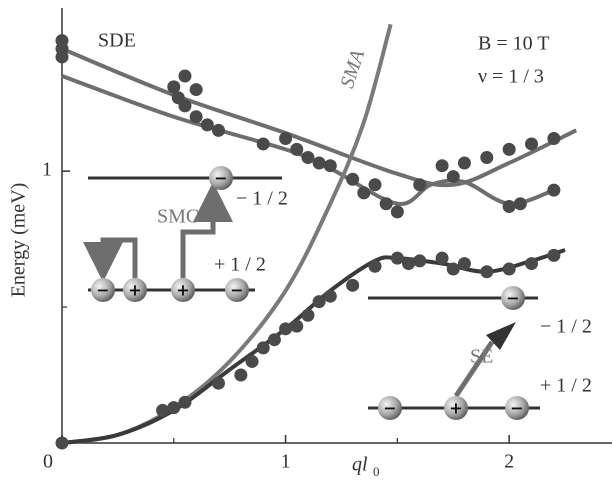 The height and width of the screenshot is (493, 612). Describe the element at coordinates (376, 471) in the screenshot. I see `x-axis-label-sub: 0` at that location.